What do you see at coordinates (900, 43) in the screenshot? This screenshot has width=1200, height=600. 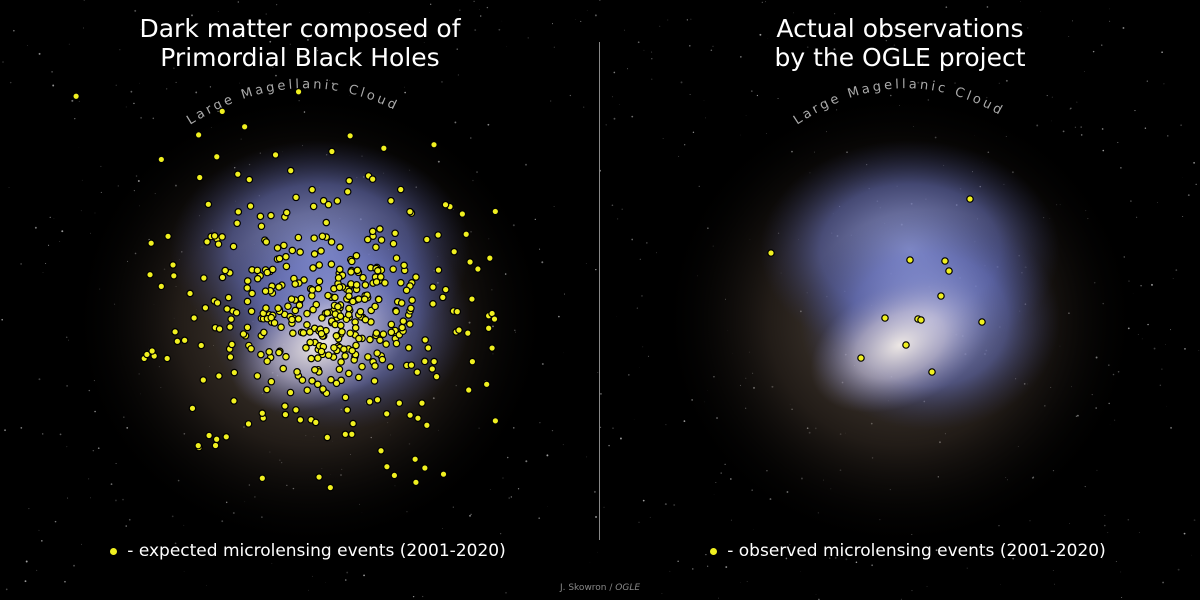 I see `right-title: Actual observations by the OGLE project` at bounding box center [900, 43].